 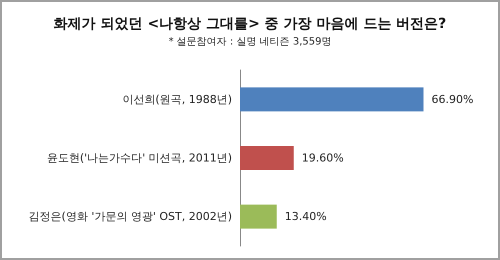 I want to click on data-label: 13.40%, so click(x=305, y=217).